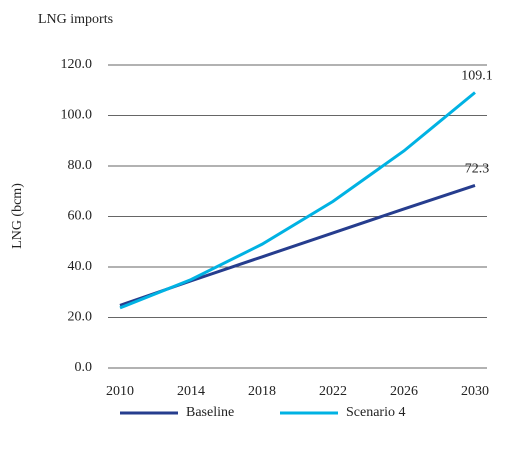 The height and width of the screenshot is (452, 523). Describe the element at coordinates (375, 412) in the screenshot. I see `legend-label: Scenario 4` at that location.